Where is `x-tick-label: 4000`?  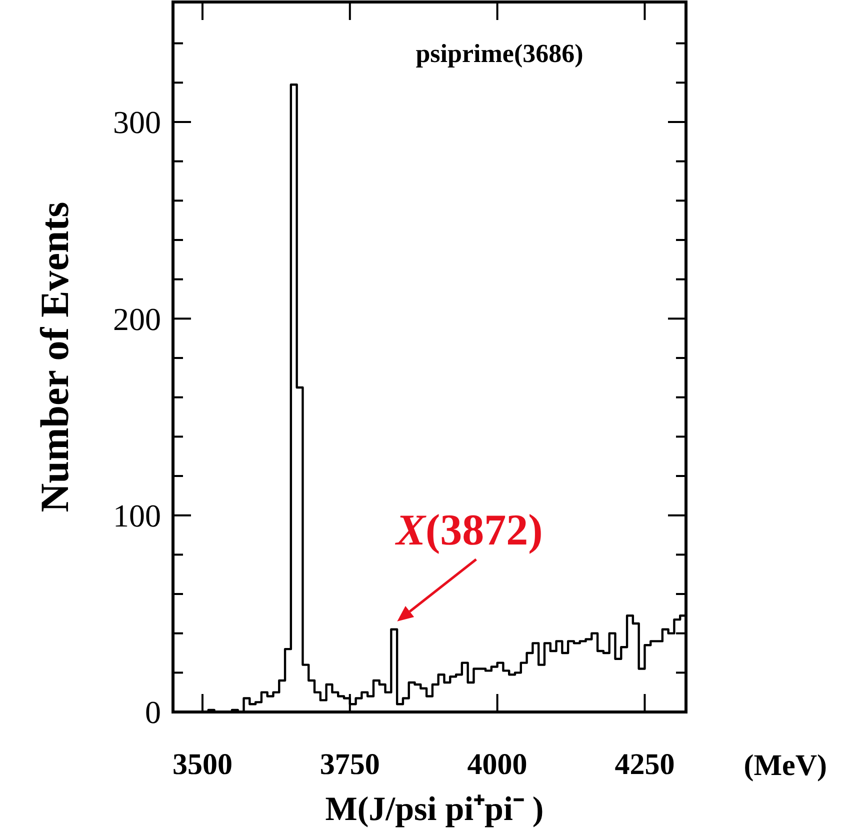
x-tick-label: 4000 is located at coordinates (497, 764).